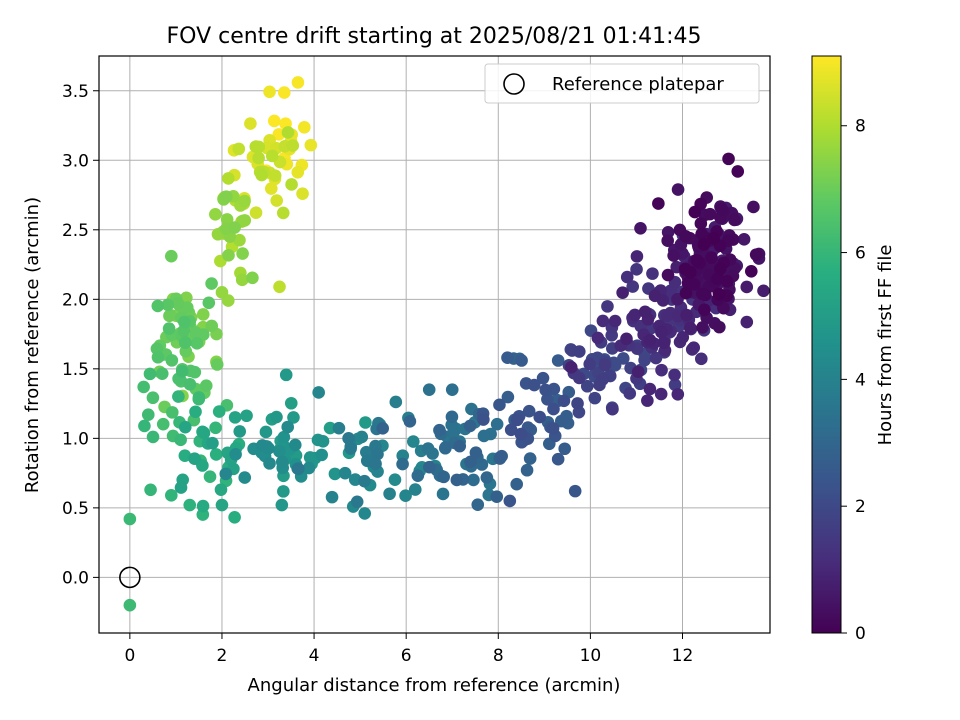  I want to click on y-tick-label: 1.5, so click(75, 370).